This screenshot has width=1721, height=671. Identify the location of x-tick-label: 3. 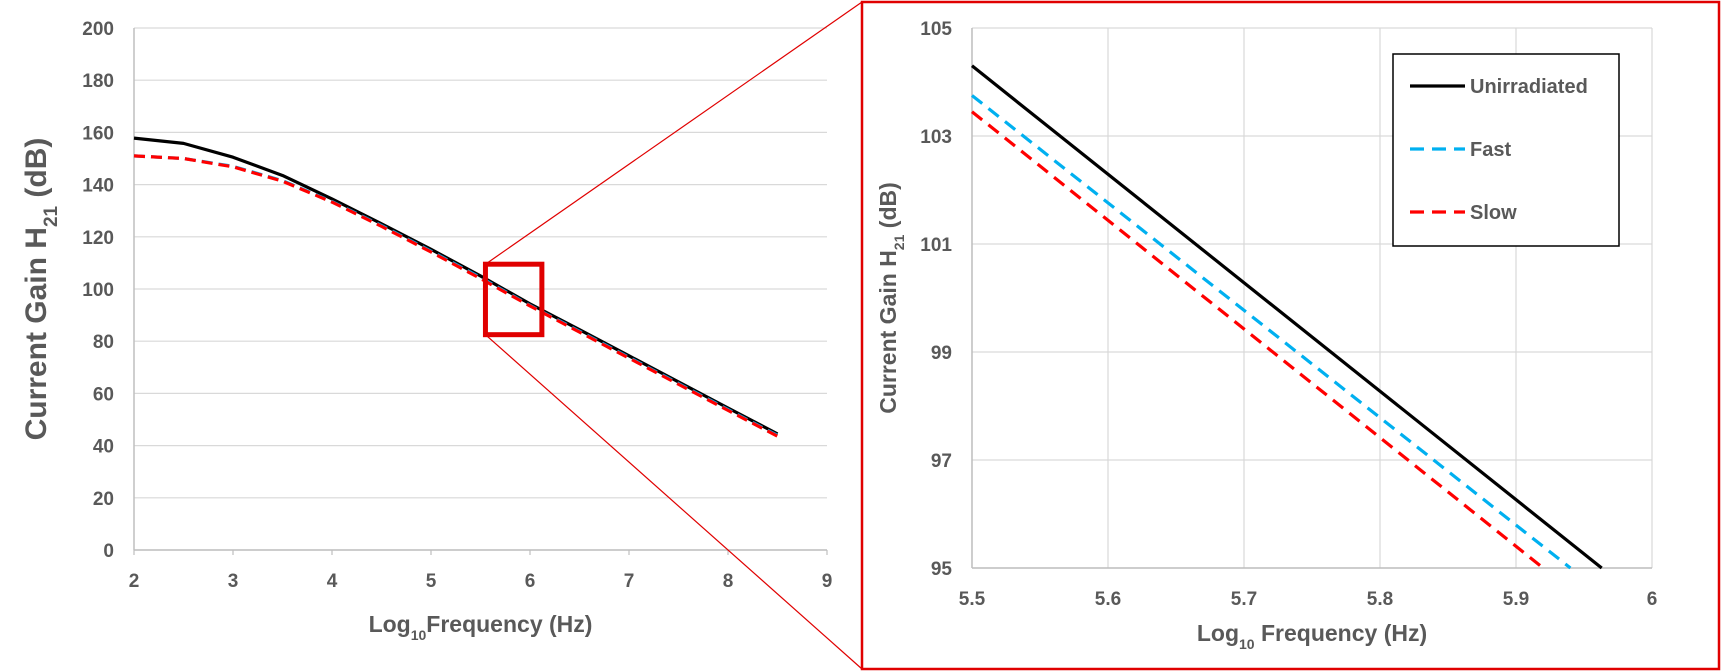
(233, 581).